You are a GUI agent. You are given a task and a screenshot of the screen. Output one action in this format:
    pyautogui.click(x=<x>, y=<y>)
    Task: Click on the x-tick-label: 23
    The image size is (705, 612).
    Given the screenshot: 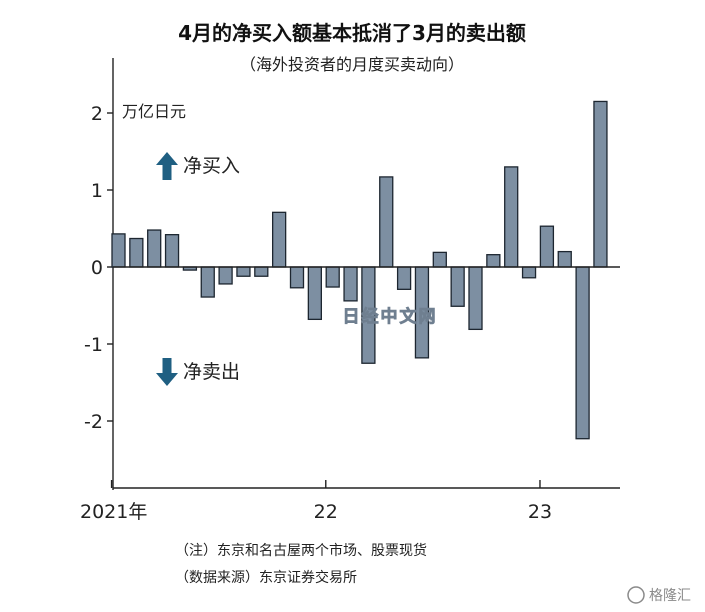 What is the action you would take?
    pyautogui.click(x=540, y=512)
    